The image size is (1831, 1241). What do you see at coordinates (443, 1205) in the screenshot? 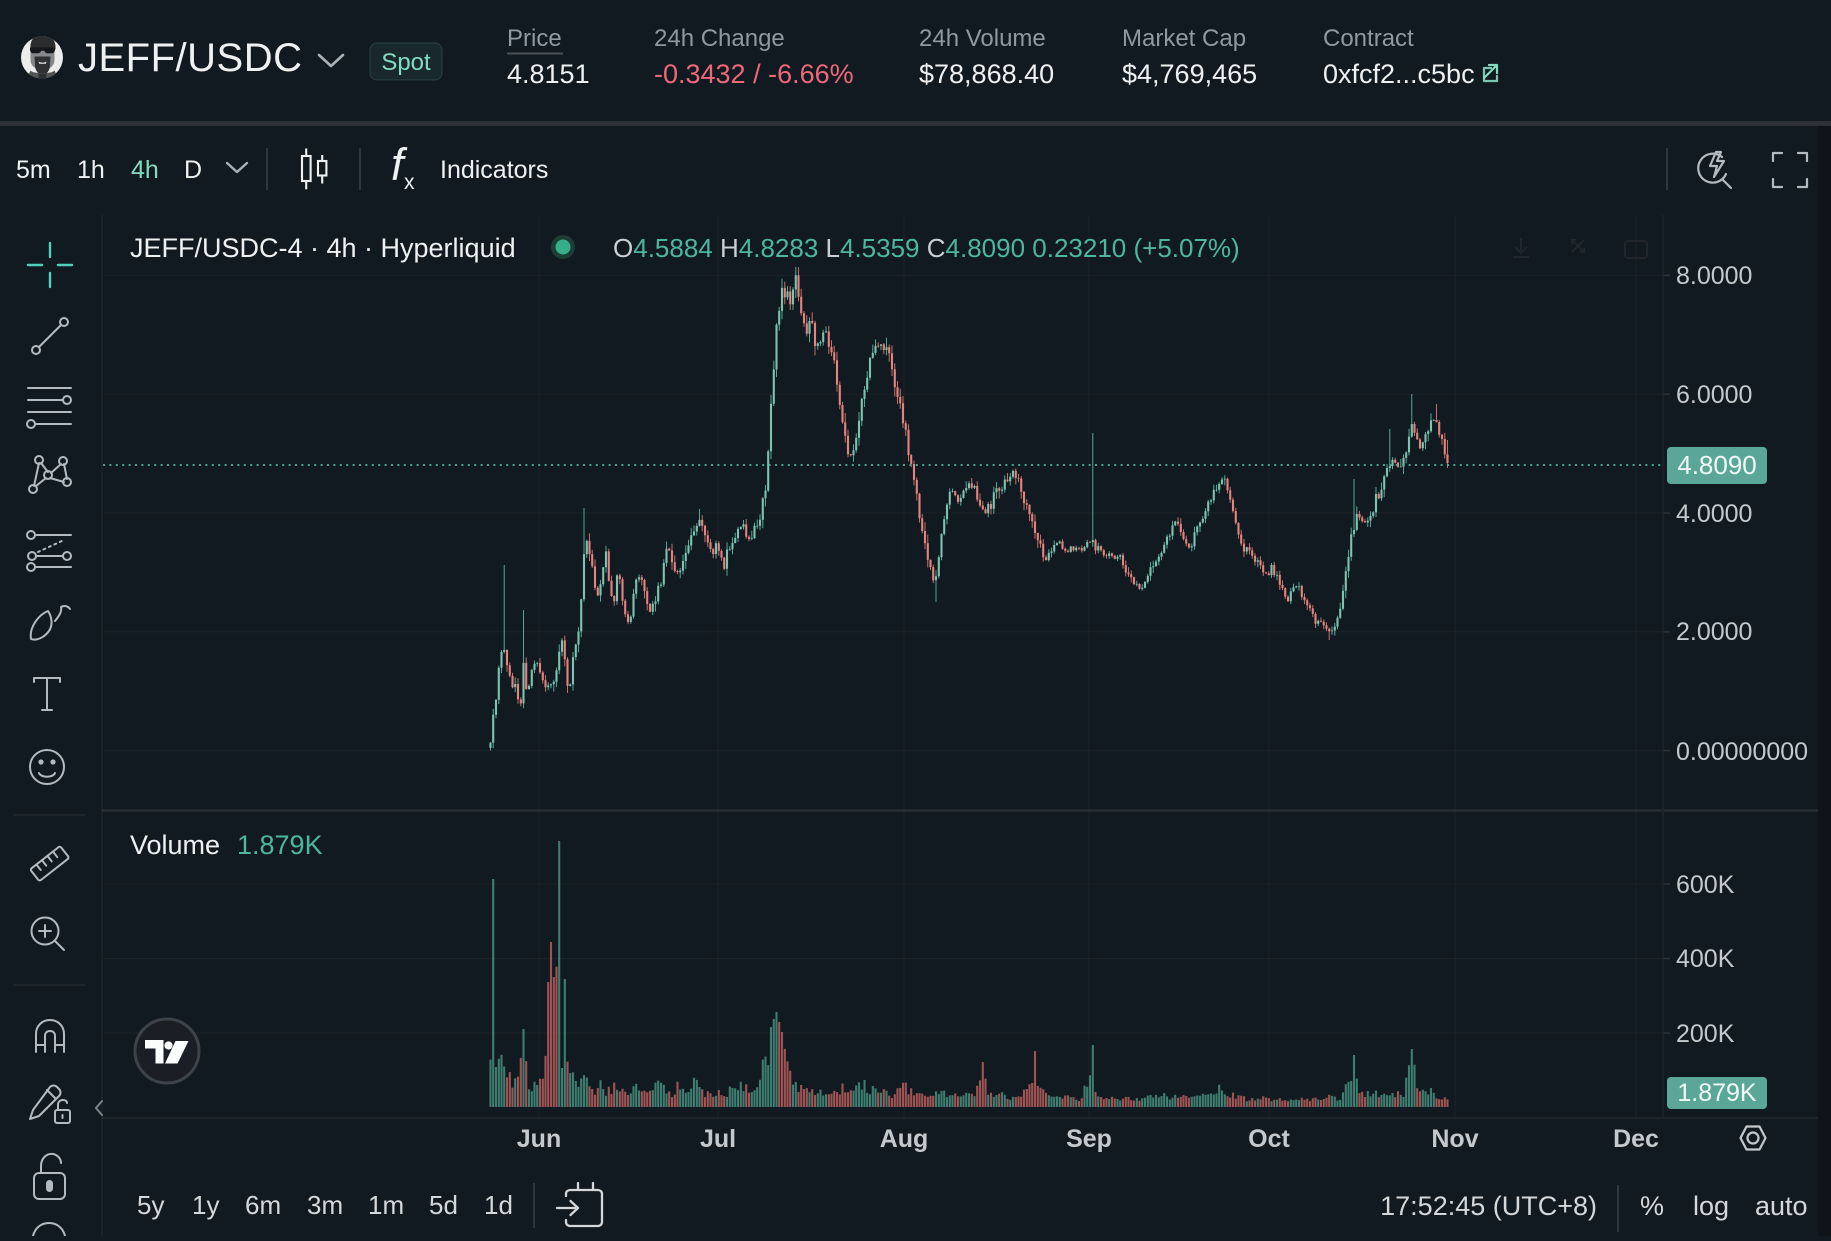
I see `svg-text: 5d` at bounding box center [443, 1205].